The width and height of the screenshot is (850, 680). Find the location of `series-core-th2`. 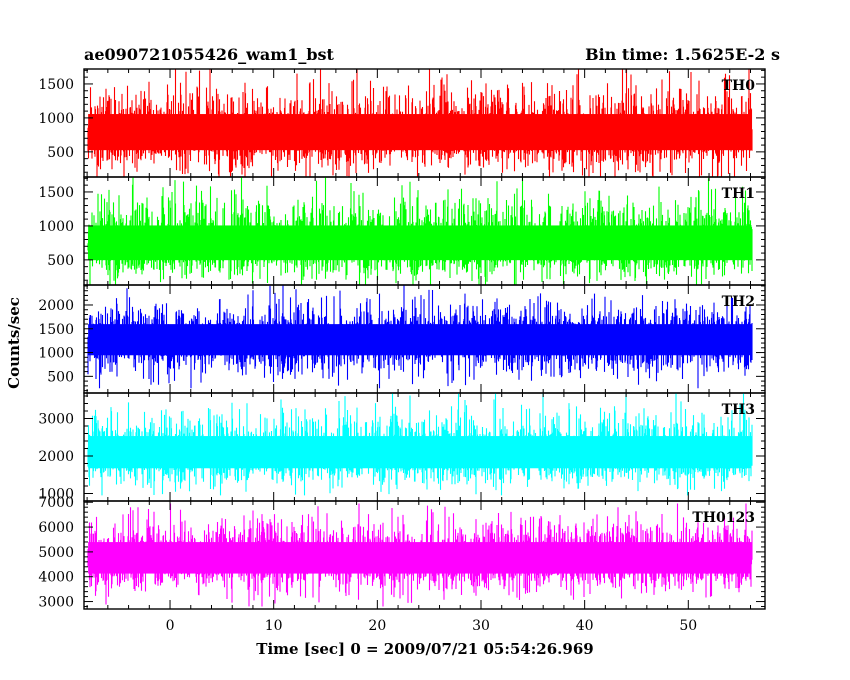

series-core-th2 is located at coordinates (420, 340).